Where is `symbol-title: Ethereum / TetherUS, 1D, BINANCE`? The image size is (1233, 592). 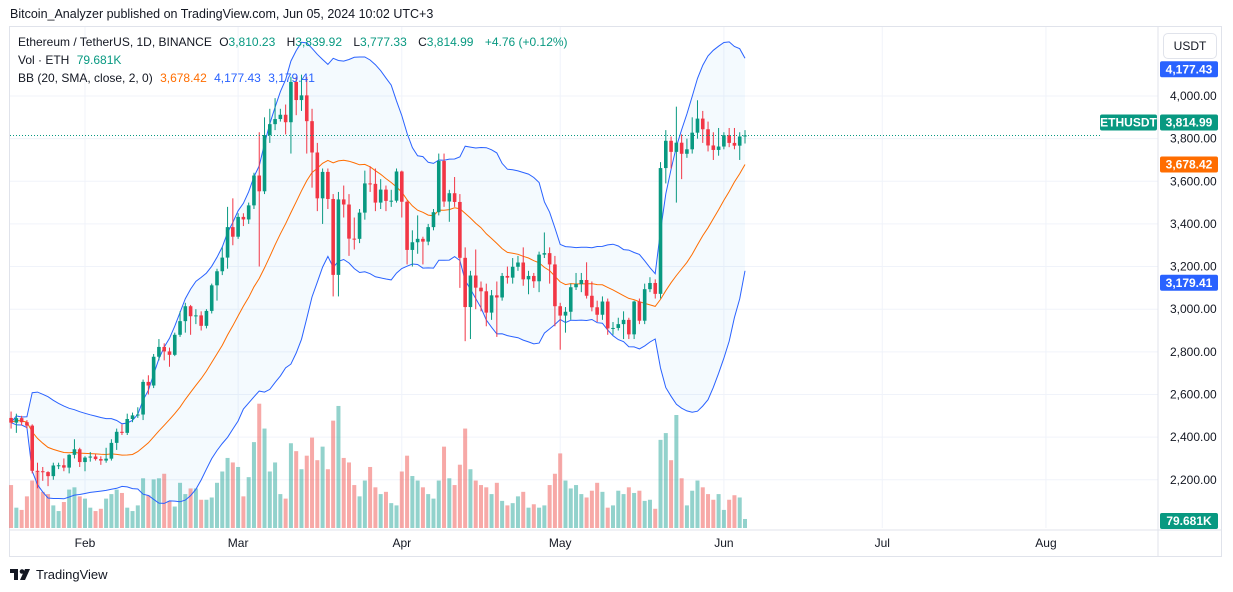 symbol-title: Ethereum / TetherUS, 1D, BINANCE is located at coordinates (115, 42).